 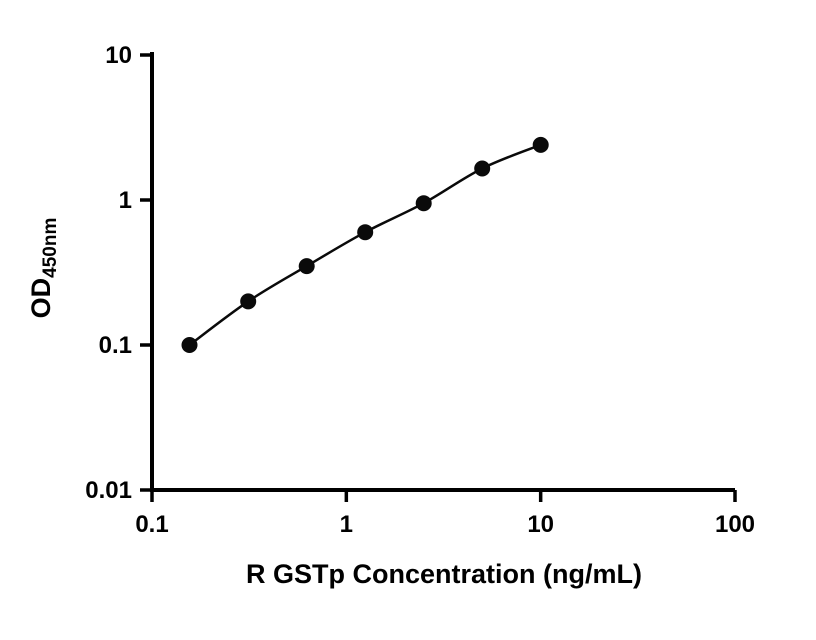 I want to click on y-axis-label-main: OD, so click(x=41, y=298).